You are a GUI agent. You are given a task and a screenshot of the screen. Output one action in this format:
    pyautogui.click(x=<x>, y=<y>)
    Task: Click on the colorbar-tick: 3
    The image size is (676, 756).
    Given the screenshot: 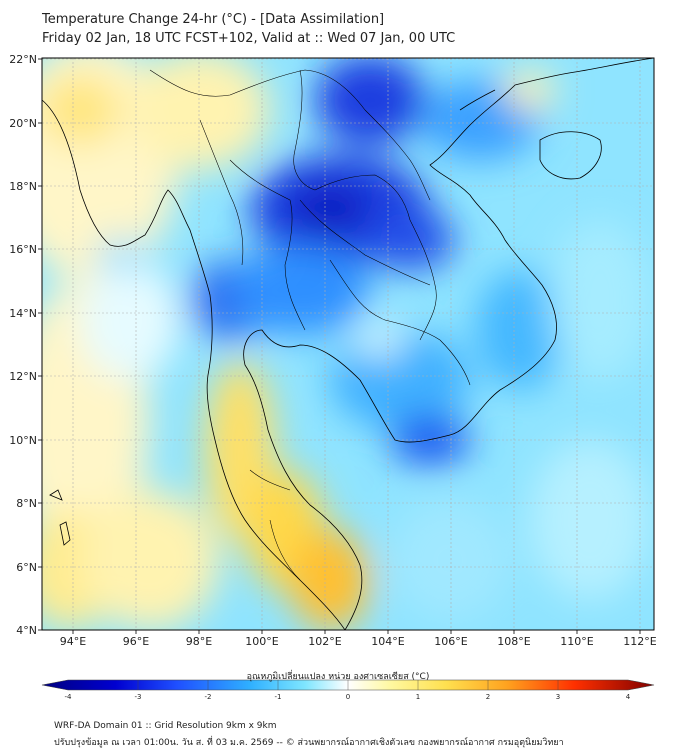 What is the action you would take?
    pyautogui.click(x=558, y=697)
    